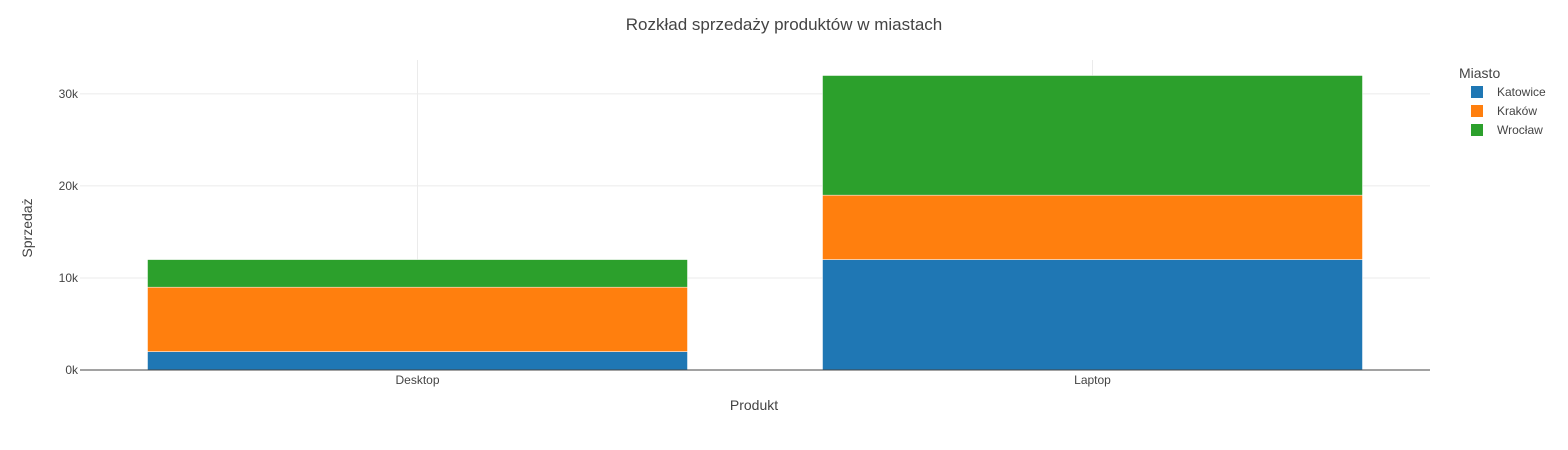 This screenshot has width=1568, height=450. What do you see at coordinates (1479, 73) in the screenshot?
I see `legend-title: Miasto` at bounding box center [1479, 73].